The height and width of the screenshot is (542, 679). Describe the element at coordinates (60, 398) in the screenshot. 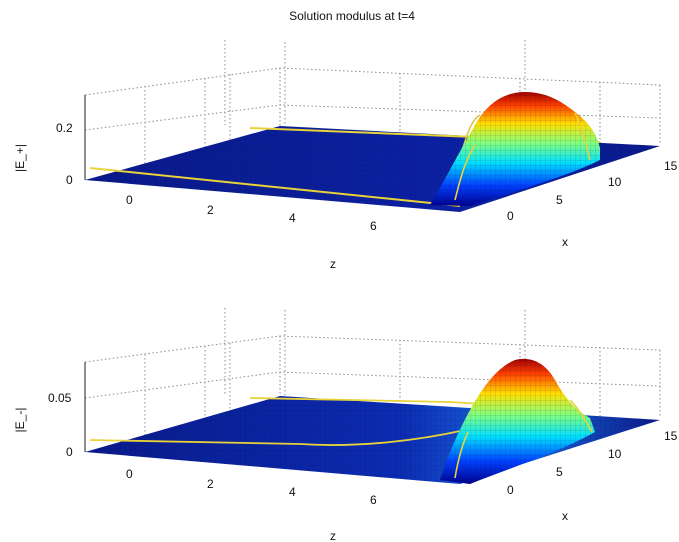

I see `bottom-zaxis-tick-label: 0.05` at that location.